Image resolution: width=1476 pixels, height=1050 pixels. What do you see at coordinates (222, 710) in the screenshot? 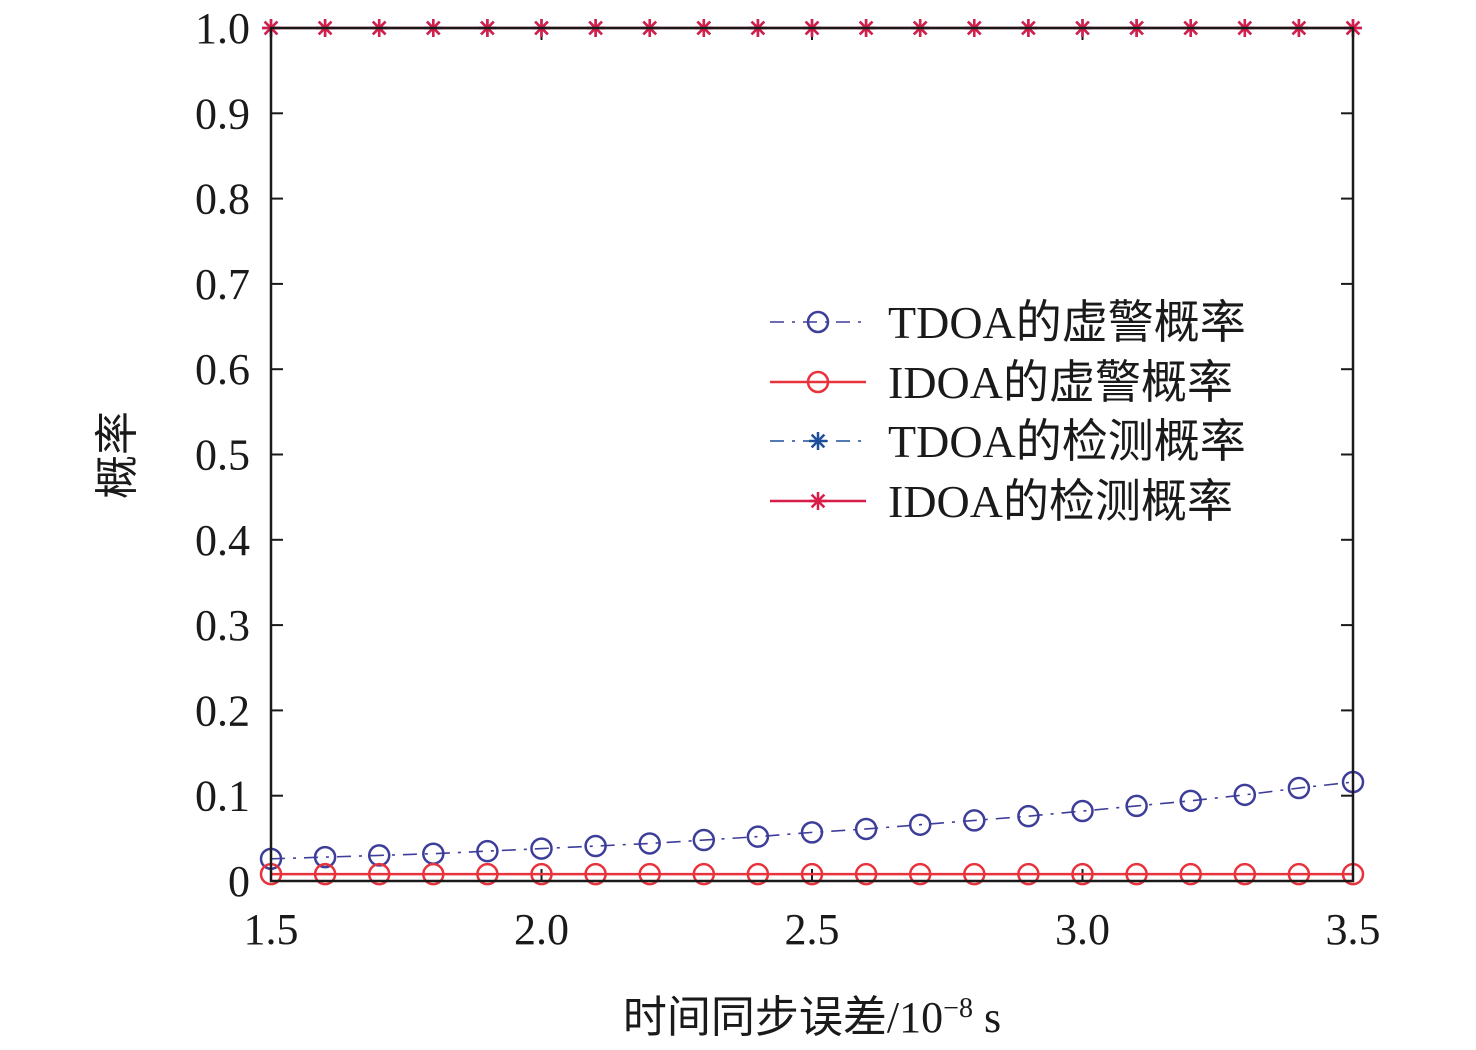
I see `y-tick-label: 0.2` at bounding box center [222, 710].